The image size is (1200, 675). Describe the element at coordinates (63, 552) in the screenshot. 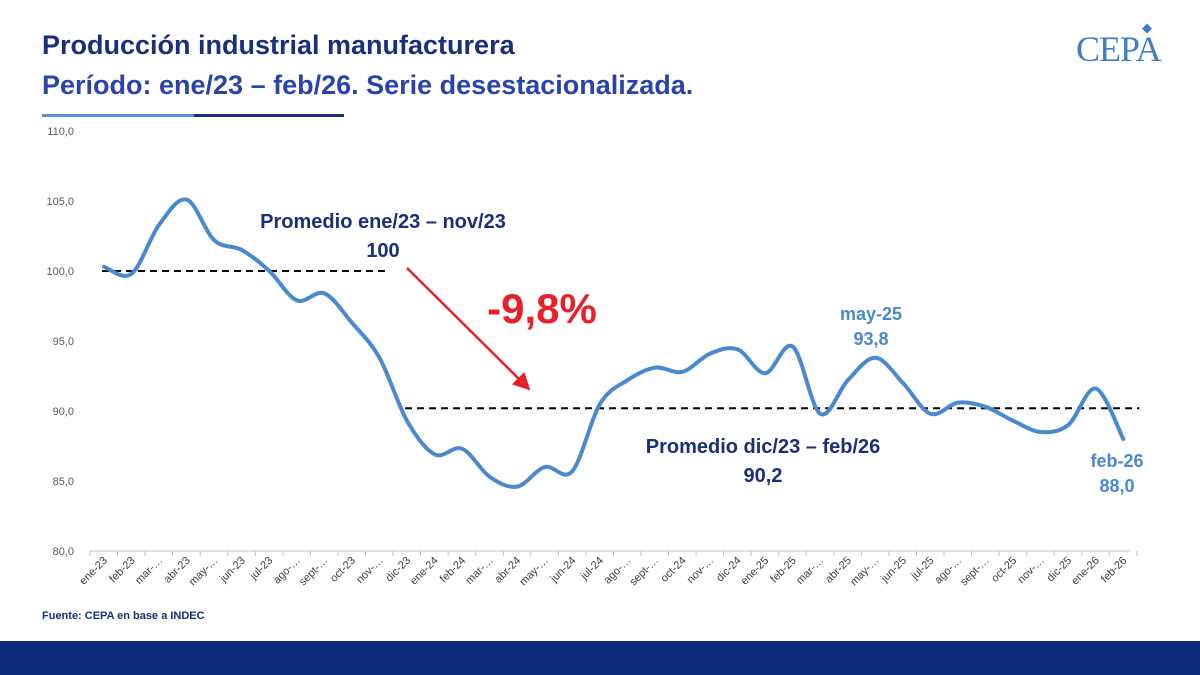

I see `y-tick-label: 80,0` at that location.